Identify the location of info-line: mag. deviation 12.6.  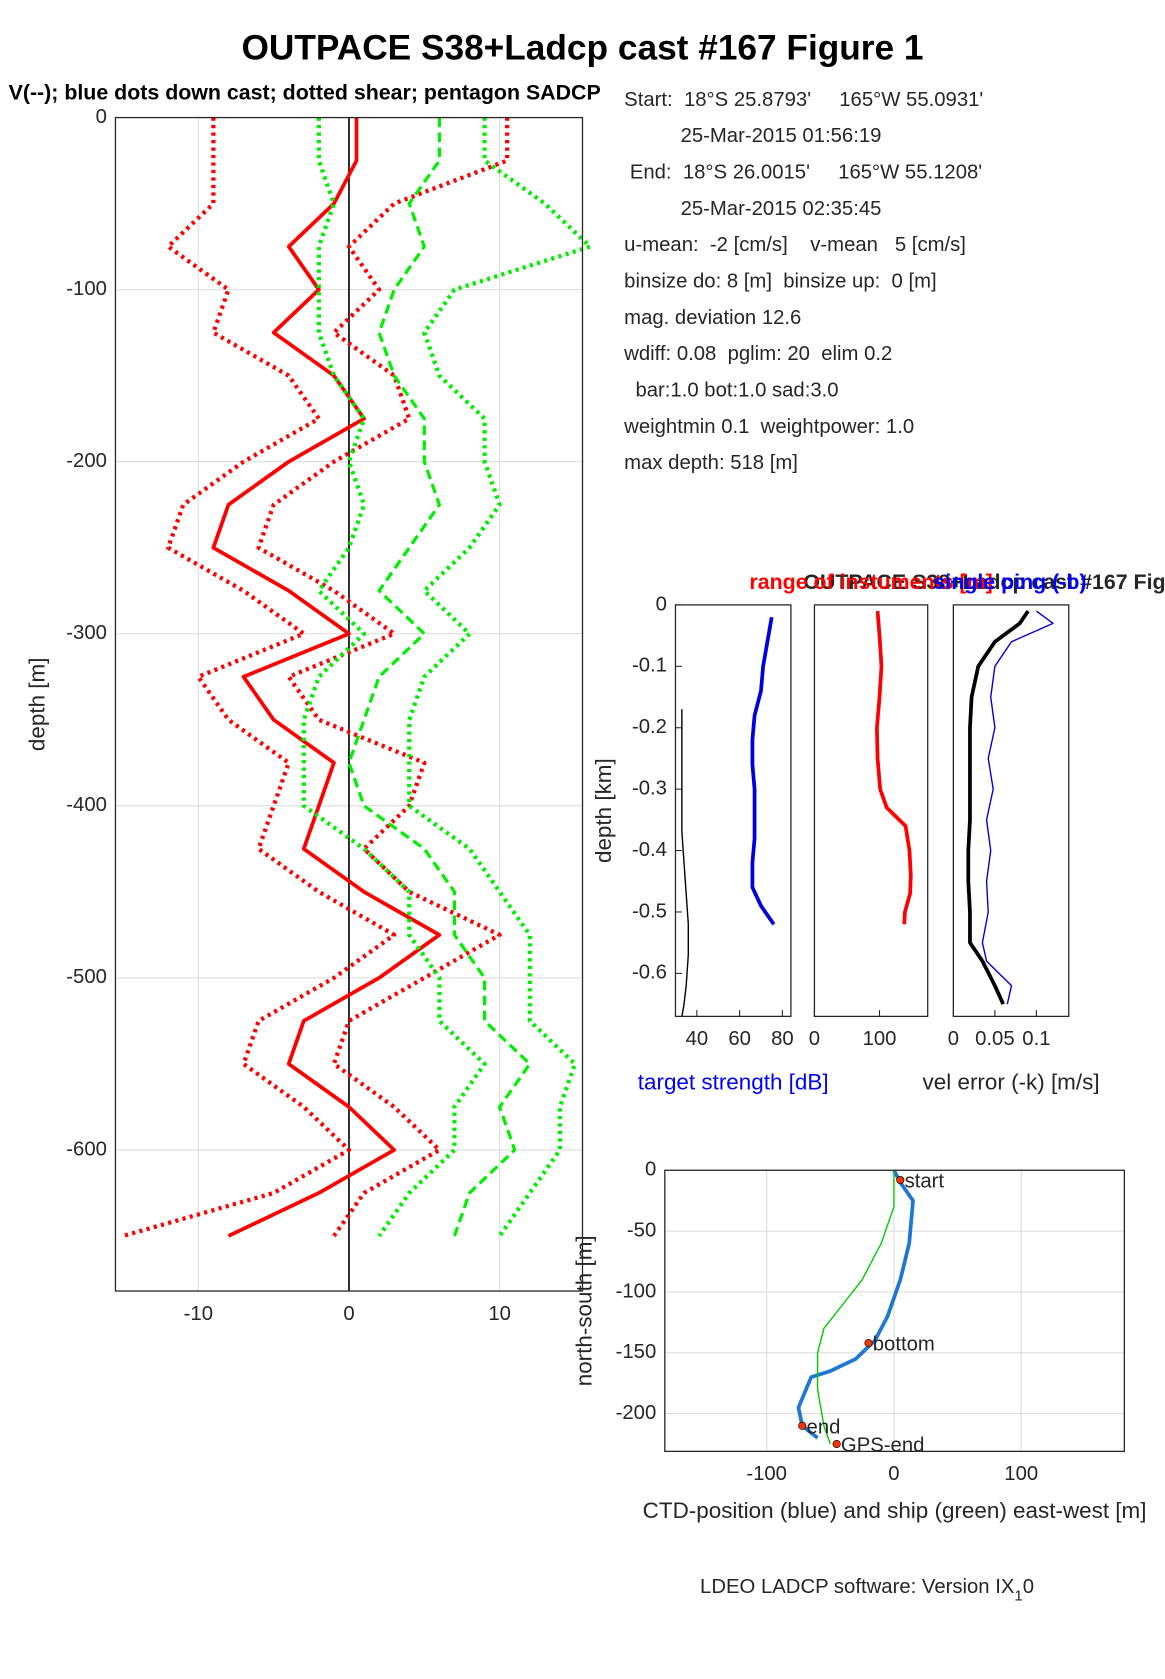
(712, 318).